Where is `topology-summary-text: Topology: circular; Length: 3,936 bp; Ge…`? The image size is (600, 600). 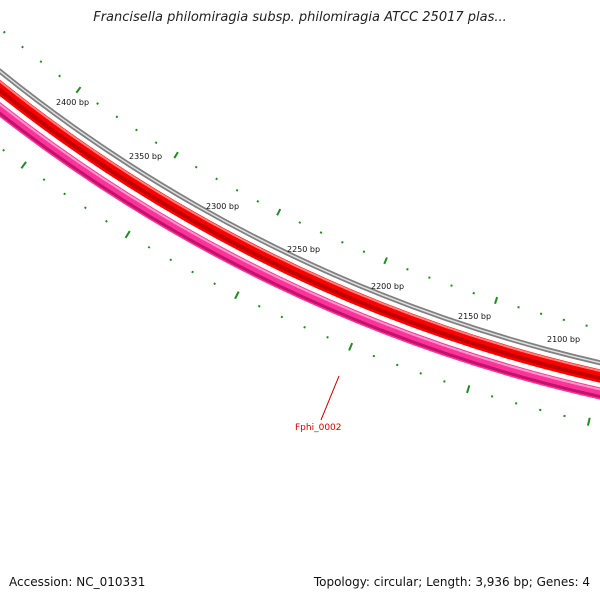
topology-summary-text: Topology: circular; Length: 3,936 bp; Ge… is located at coordinates (451, 582).